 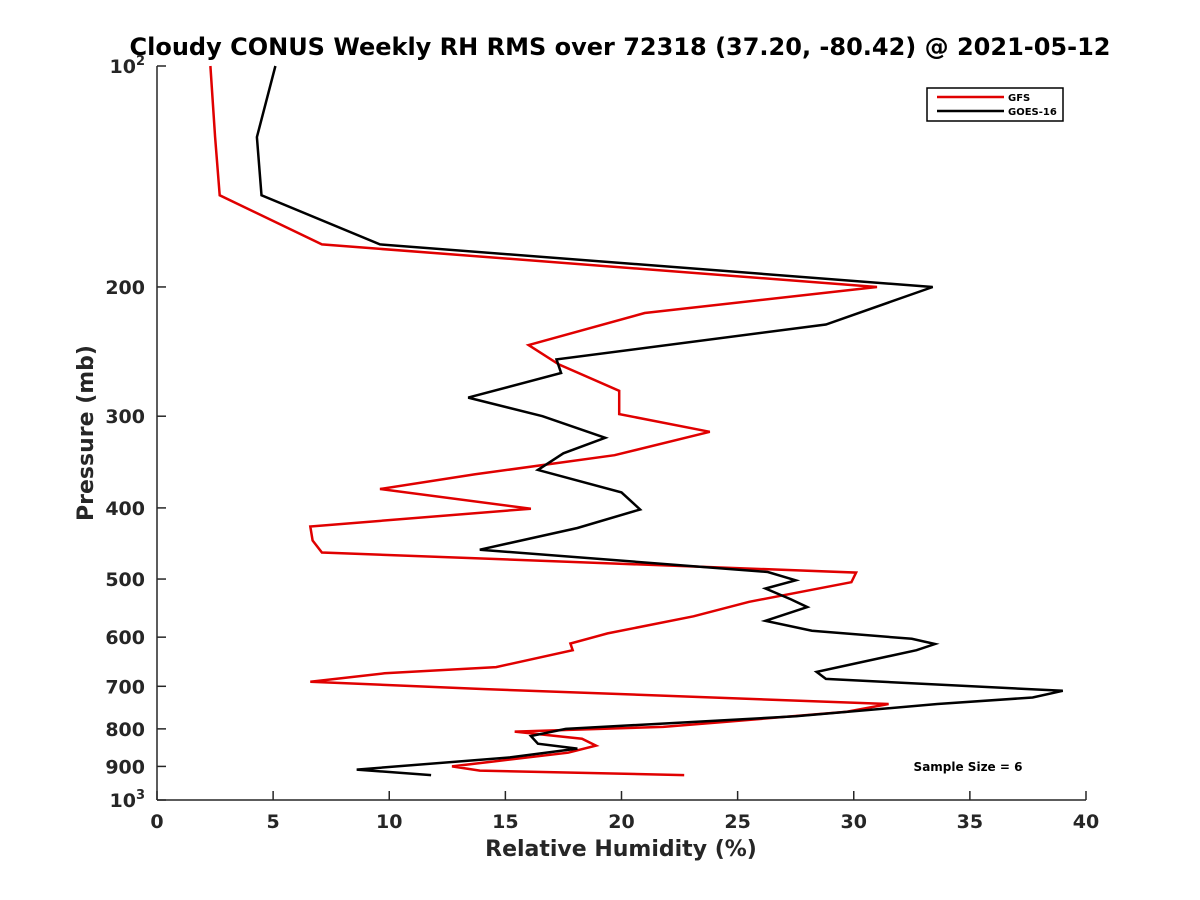 What do you see at coordinates (1019, 98) in the screenshot?
I see `legend-label-gfs: GFS` at bounding box center [1019, 98].